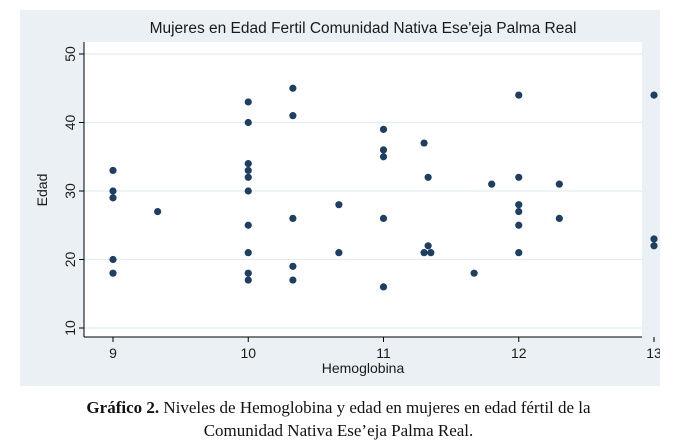 This screenshot has width=677, height=443. Describe the element at coordinates (363, 368) in the screenshot. I see `x-axis-label: Hemoglobina` at that location.